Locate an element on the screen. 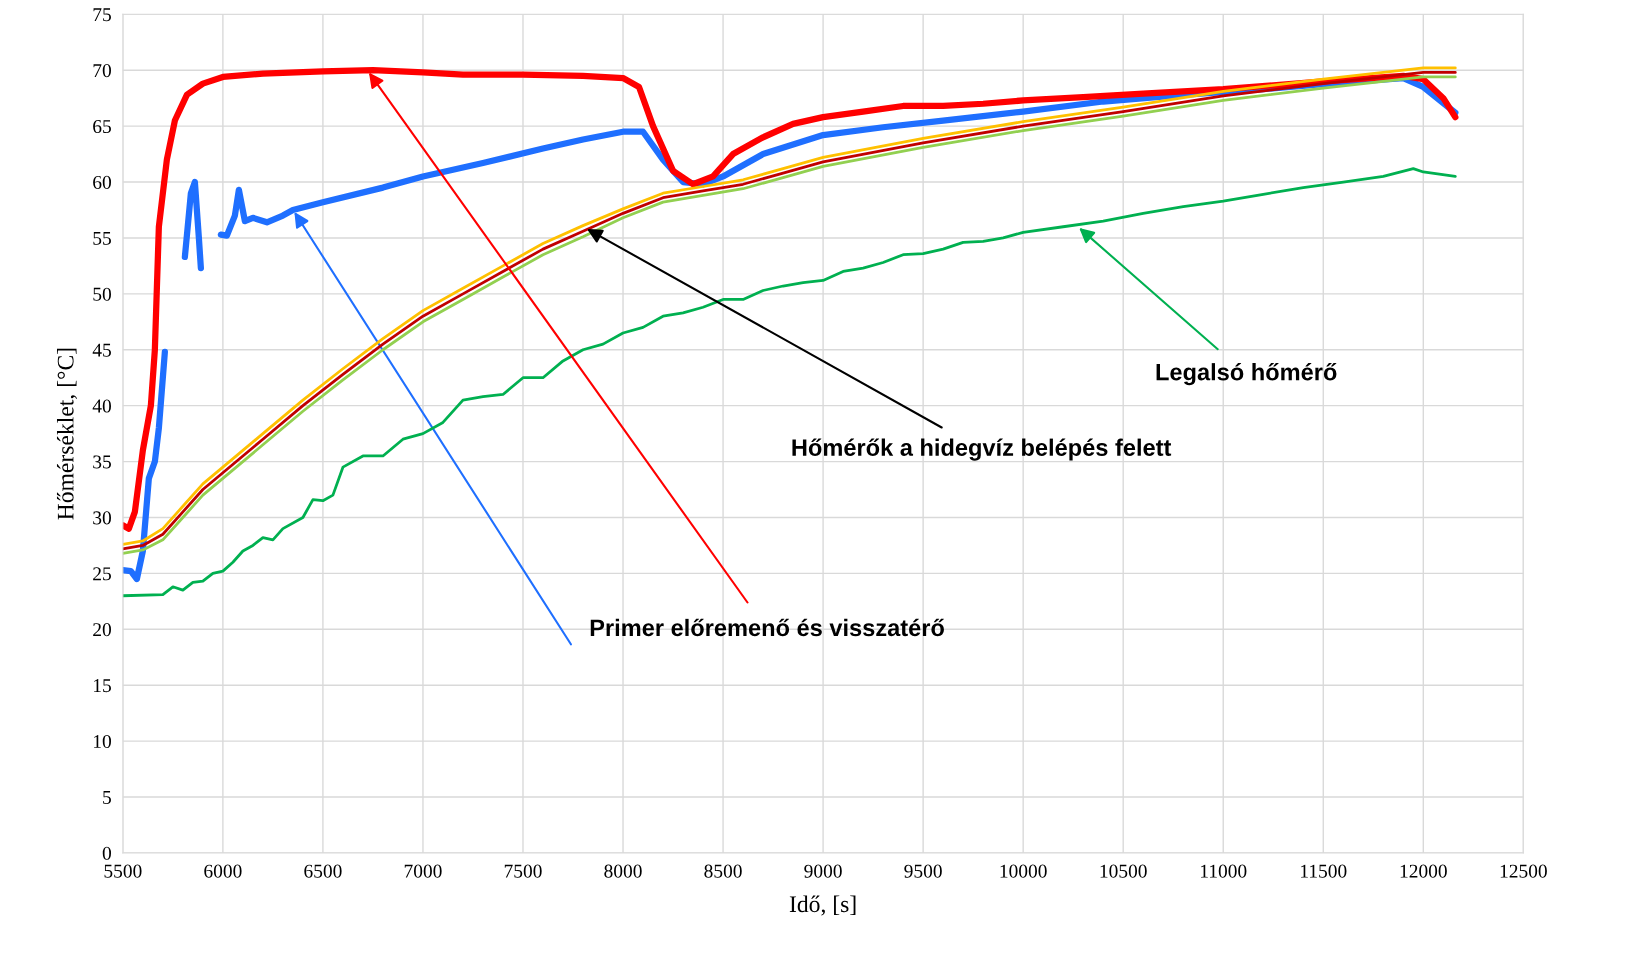 The width and height of the screenshot is (1638, 953). y-tick-label: 40 is located at coordinates (101, 406).